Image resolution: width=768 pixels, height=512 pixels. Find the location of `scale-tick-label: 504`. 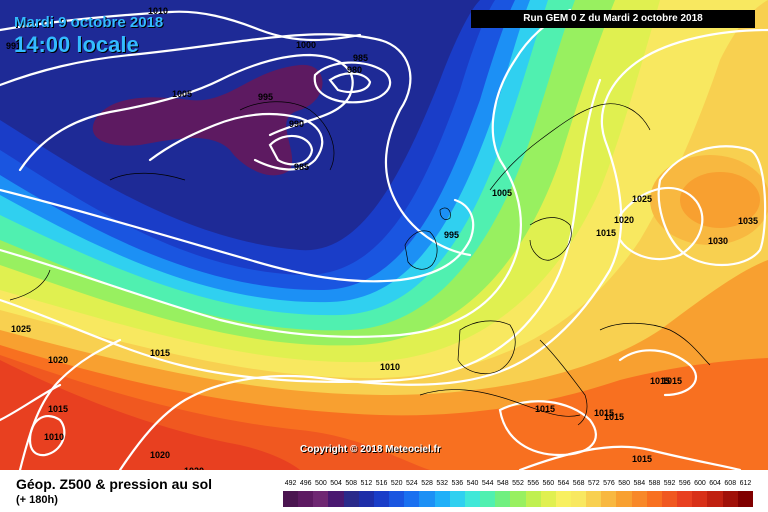

scale-tick-label: 504 is located at coordinates (336, 483).